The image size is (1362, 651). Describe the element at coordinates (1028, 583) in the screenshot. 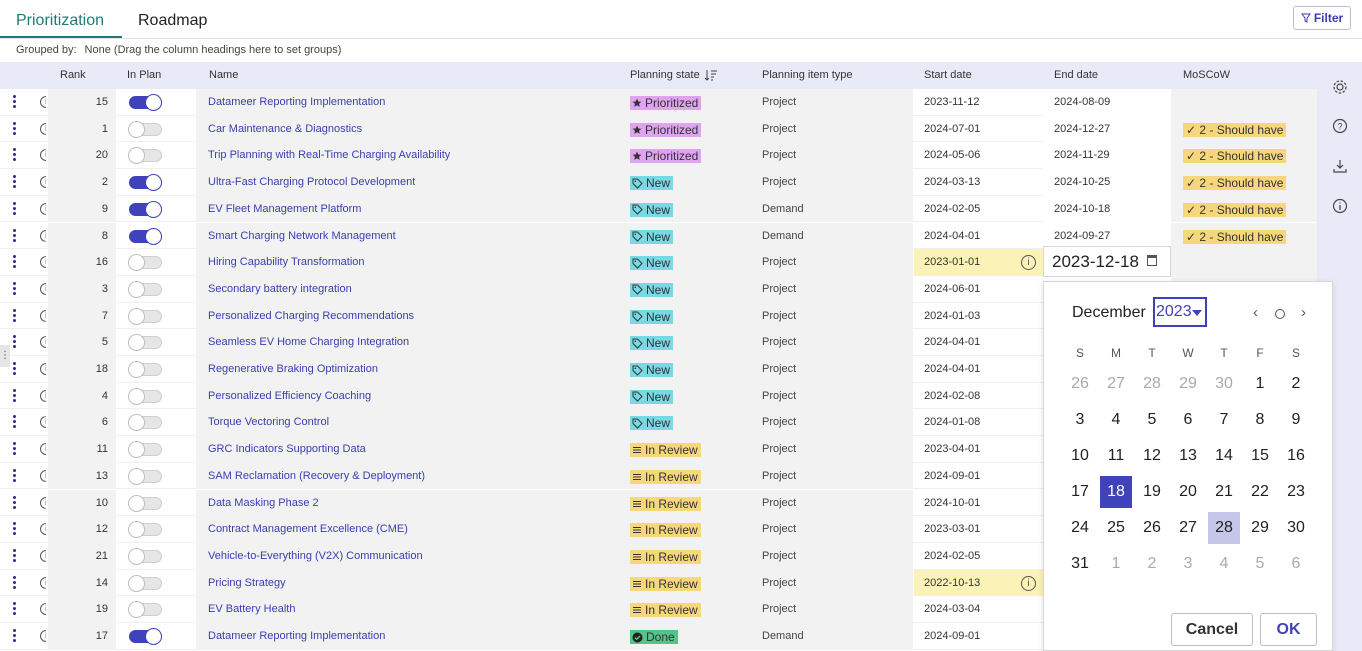

I see `warning-icon: i` at that location.